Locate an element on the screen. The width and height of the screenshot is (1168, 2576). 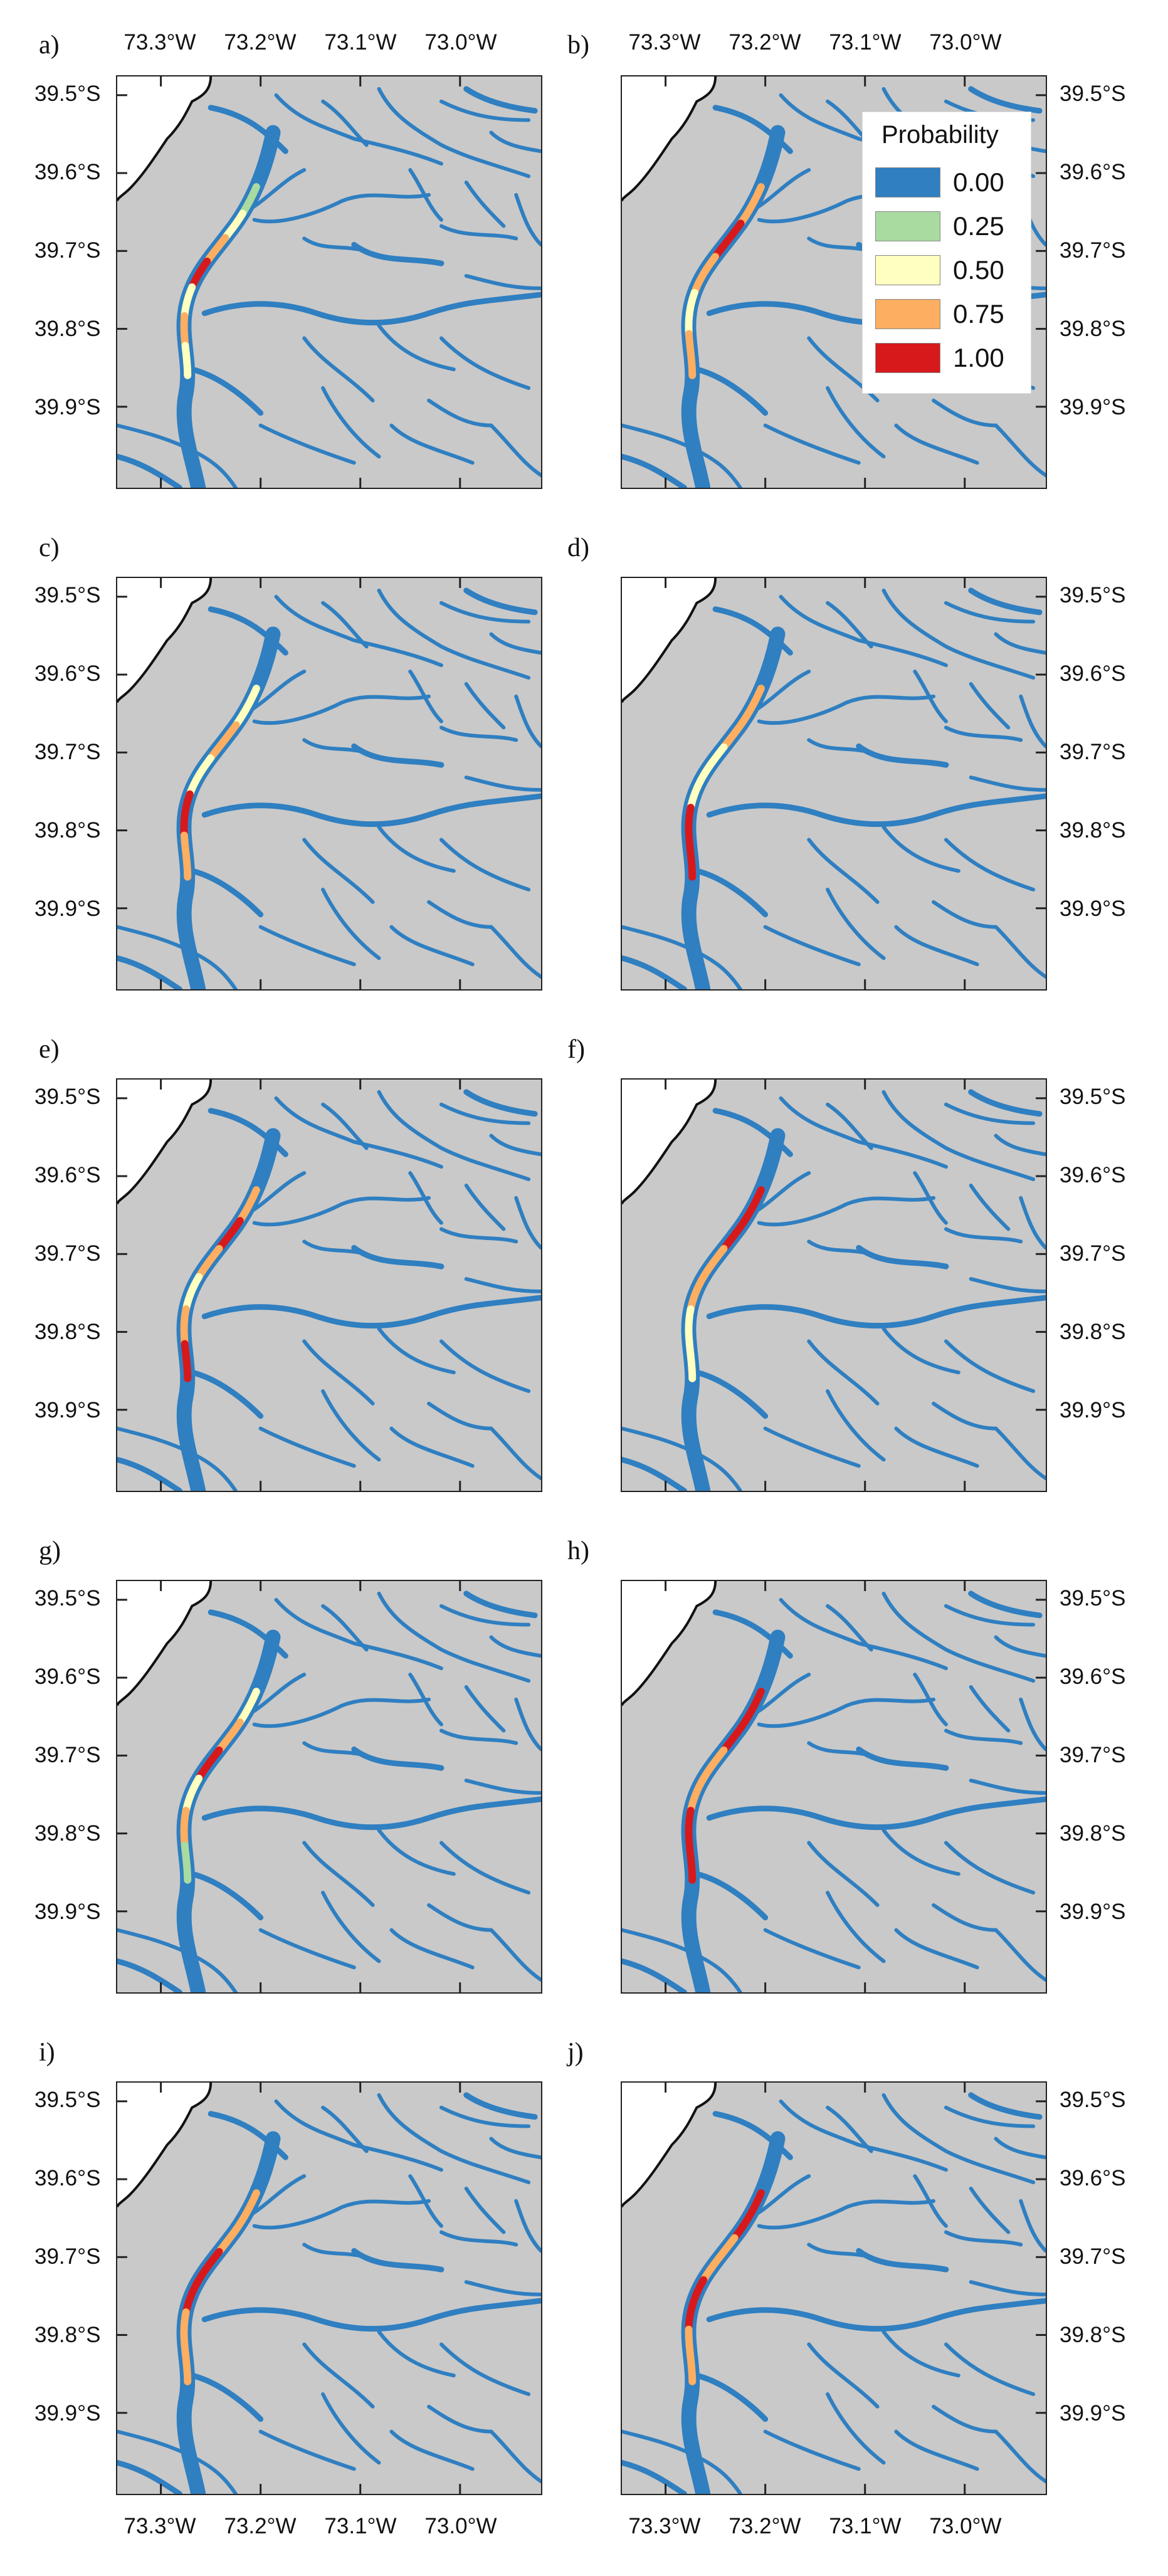
latitude-label-left: 39.8°S is located at coordinates (67, 1332).